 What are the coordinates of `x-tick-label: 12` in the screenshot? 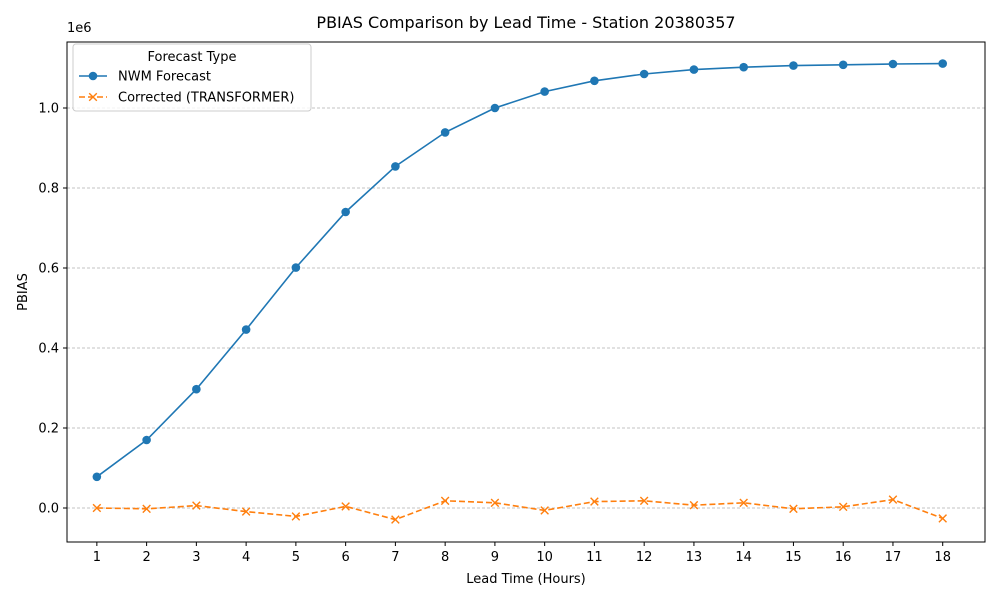 It's located at (644, 557).